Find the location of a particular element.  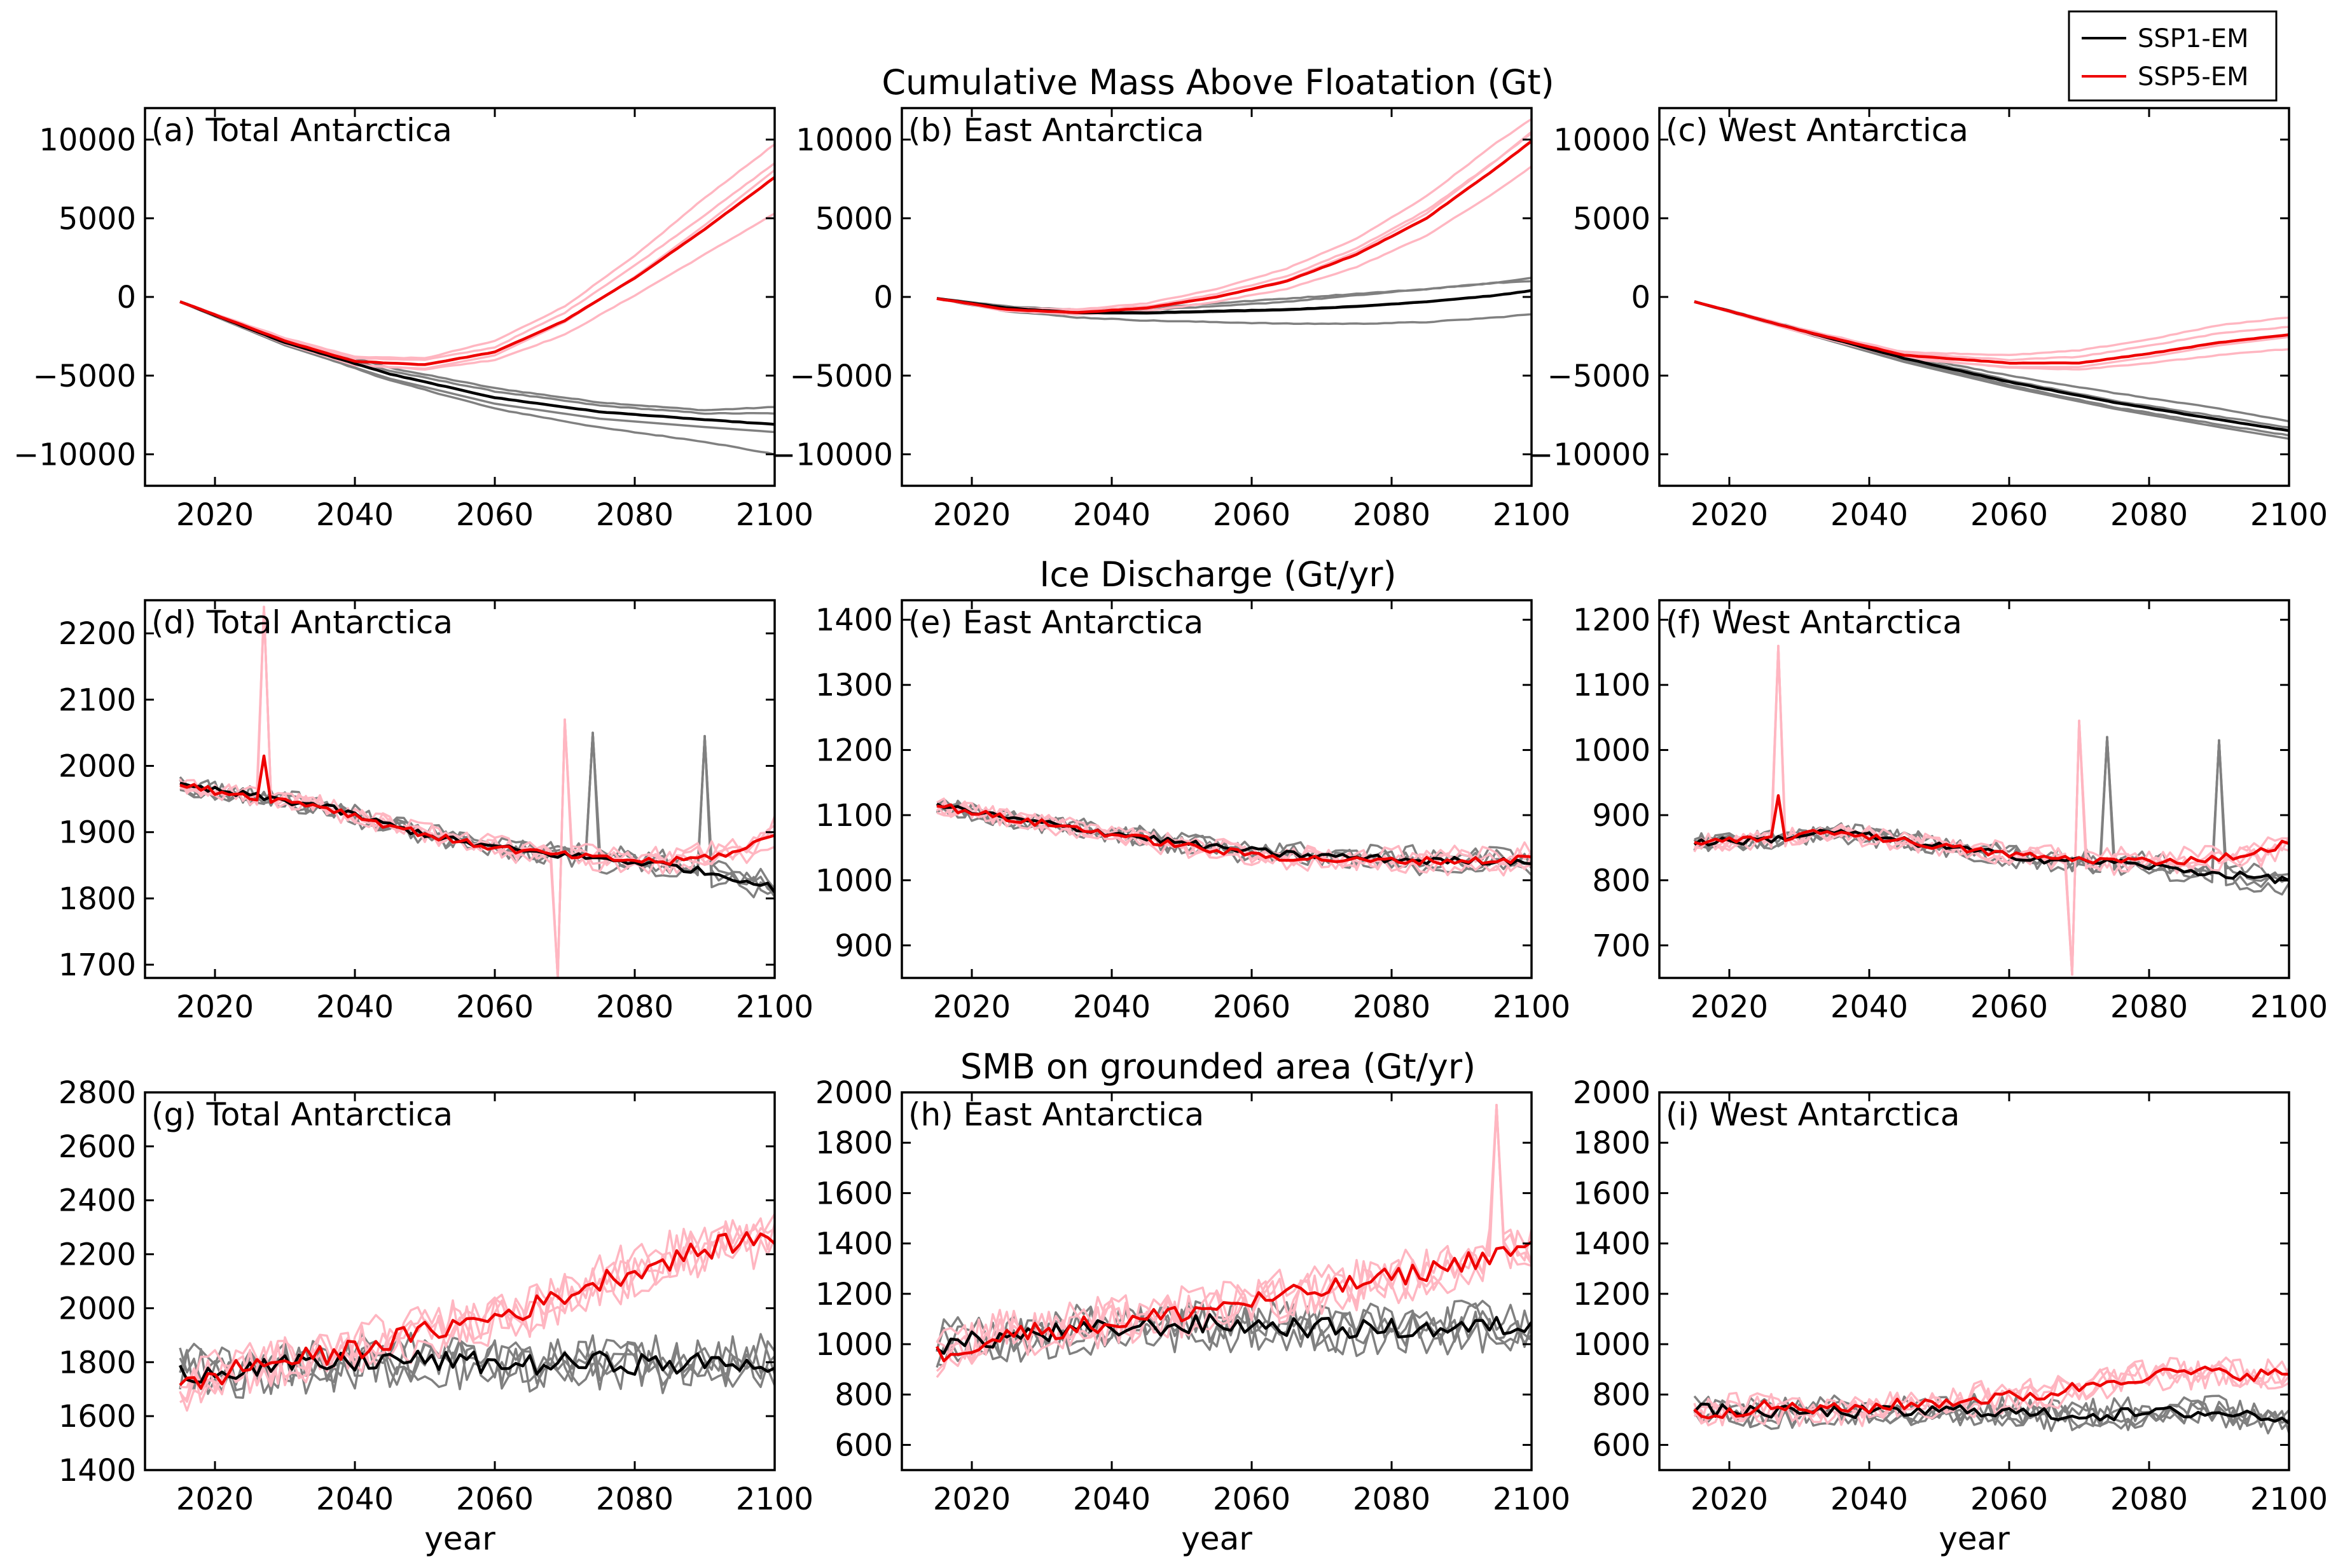

panel-label-e: (e) East Antarctica is located at coordinates (1055, 622).